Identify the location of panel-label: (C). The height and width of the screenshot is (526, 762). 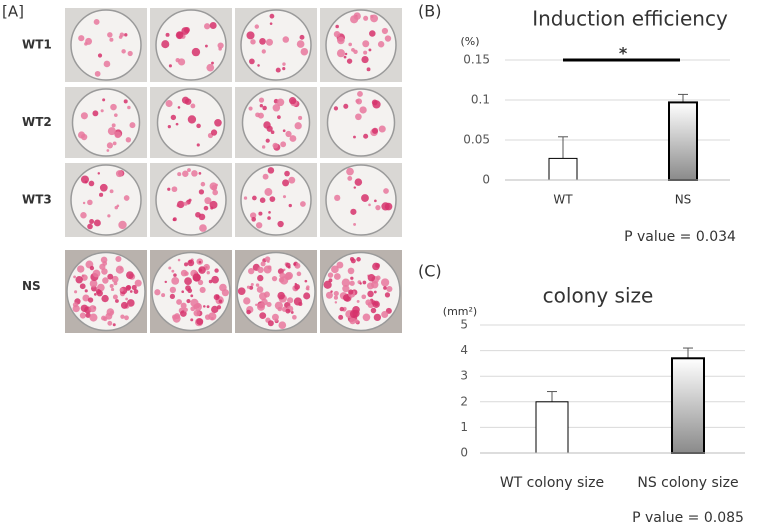
(430, 271).